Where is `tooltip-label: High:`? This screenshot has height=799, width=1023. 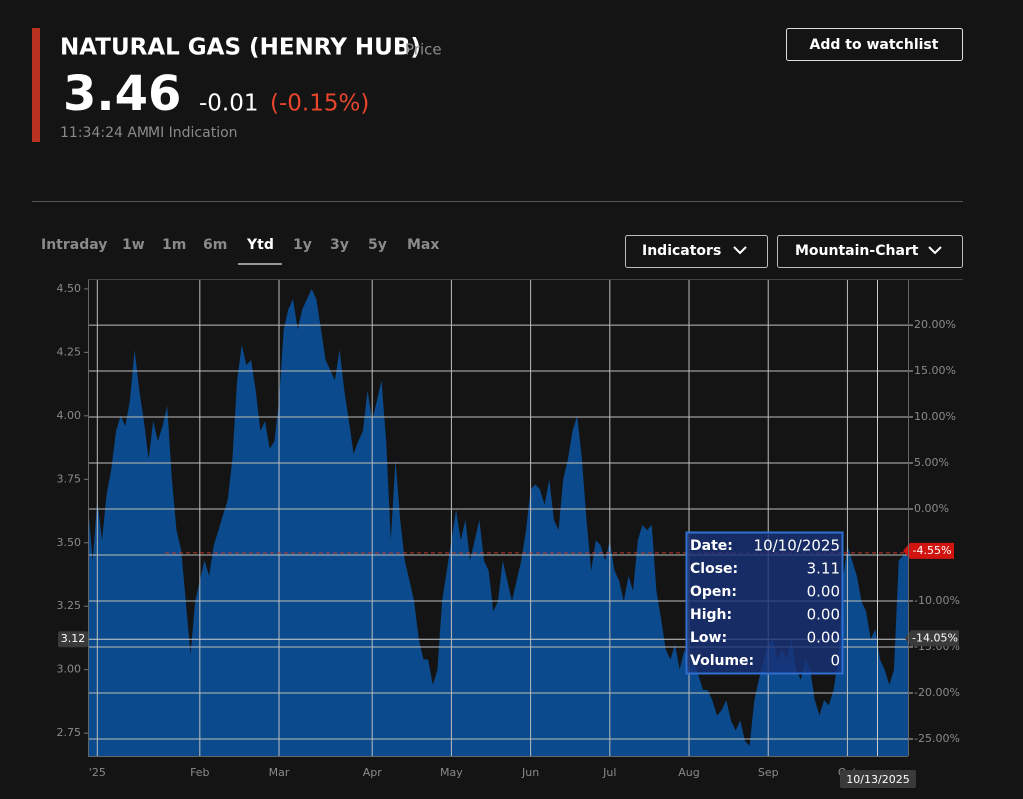
tooltip-label: High: is located at coordinates (711, 615).